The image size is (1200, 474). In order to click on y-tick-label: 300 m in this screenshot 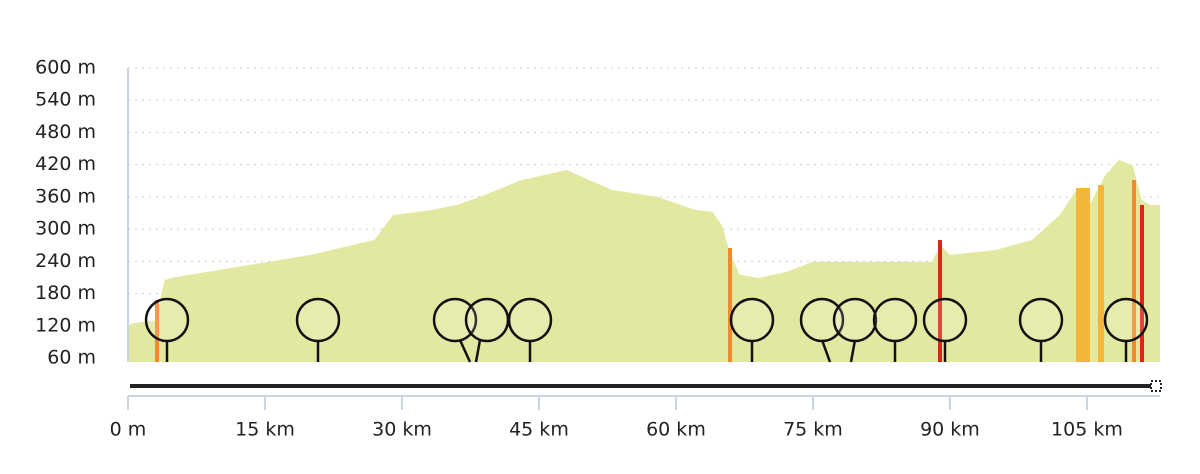, I will do `click(65, 229)`.